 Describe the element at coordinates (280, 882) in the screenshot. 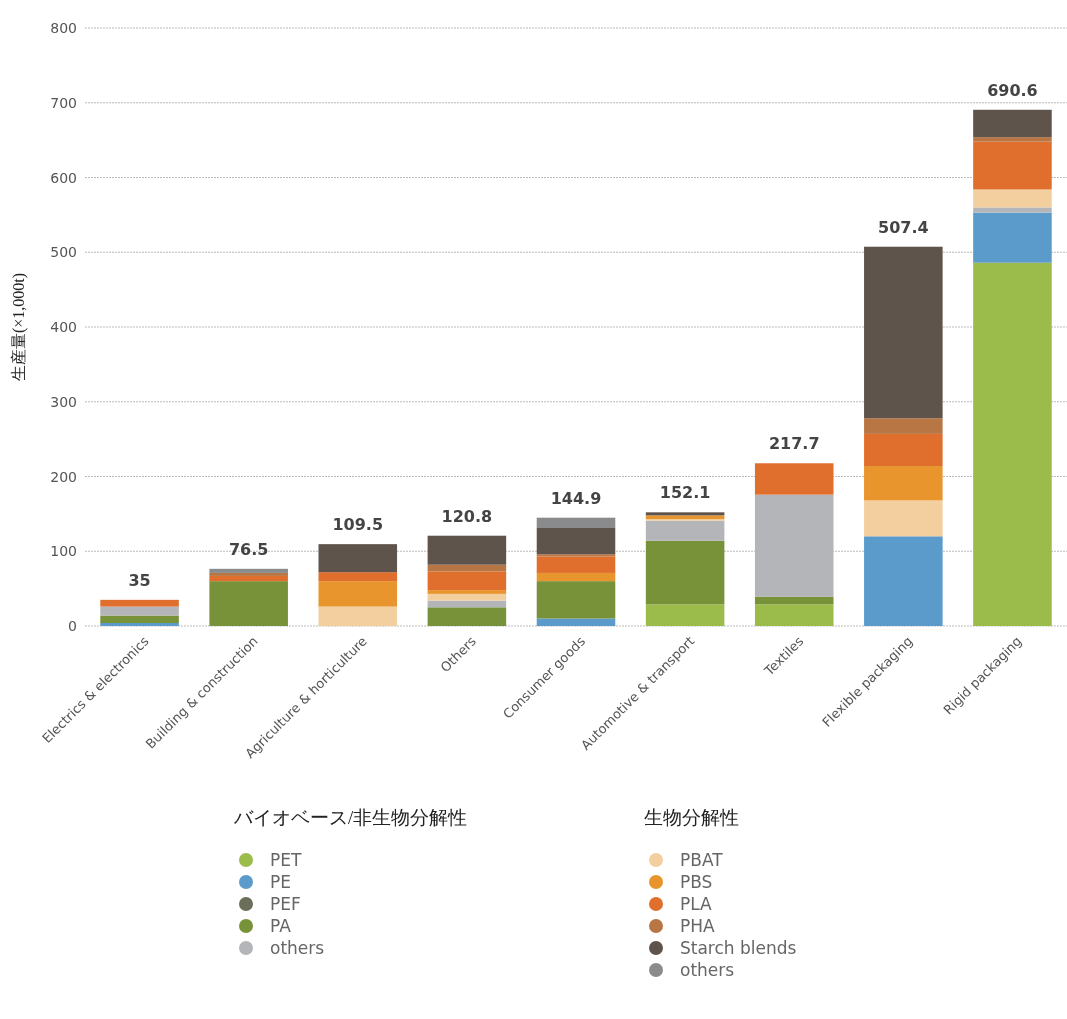

I see `legend-label: PE` at that location.